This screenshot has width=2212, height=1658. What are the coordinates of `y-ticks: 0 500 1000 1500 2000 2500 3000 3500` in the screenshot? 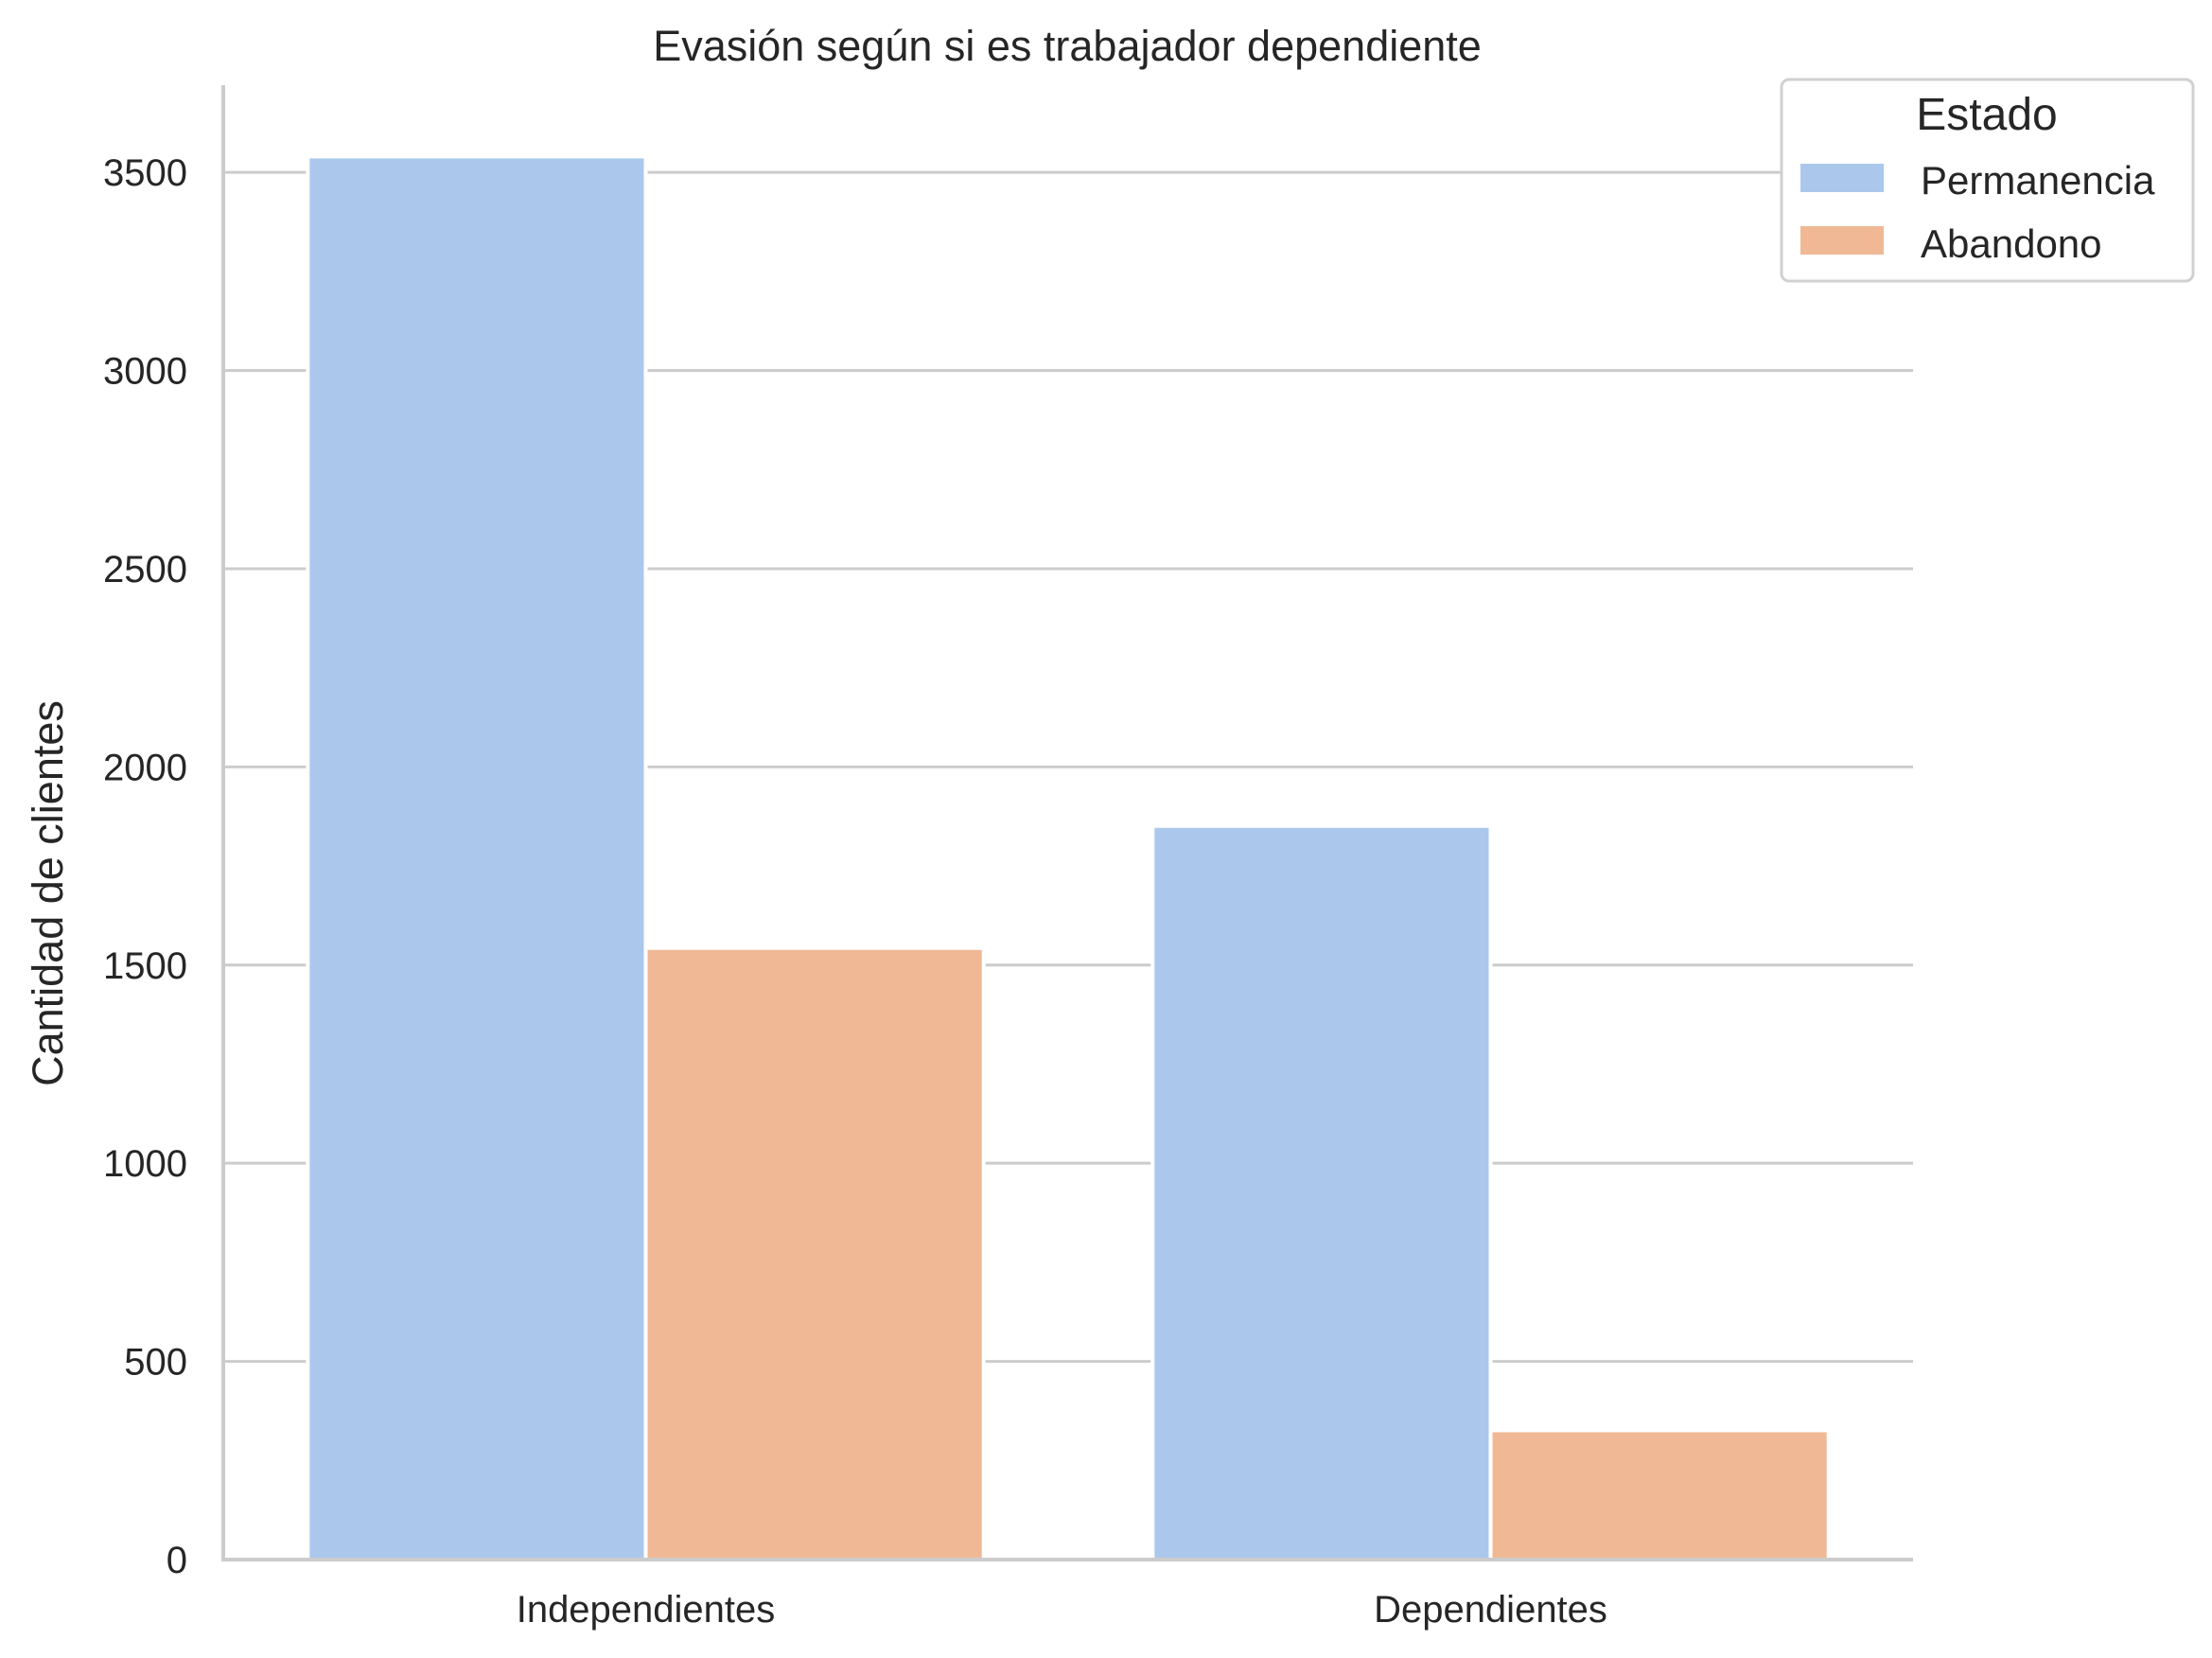 It's located at (145, 866).